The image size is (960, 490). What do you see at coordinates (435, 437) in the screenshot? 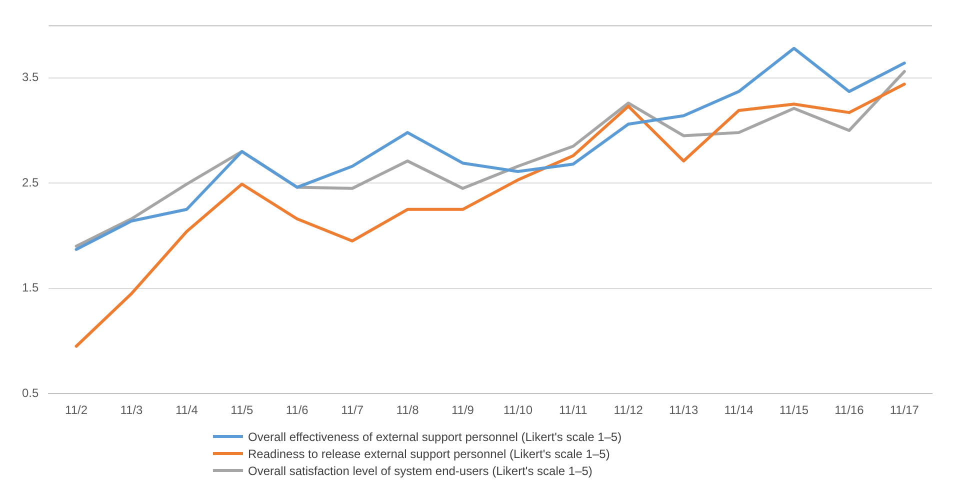
I see `legend-label: Overall effectiveness of external support personnel (Likert's scale 1–5)` at bounding box center [435, 437].